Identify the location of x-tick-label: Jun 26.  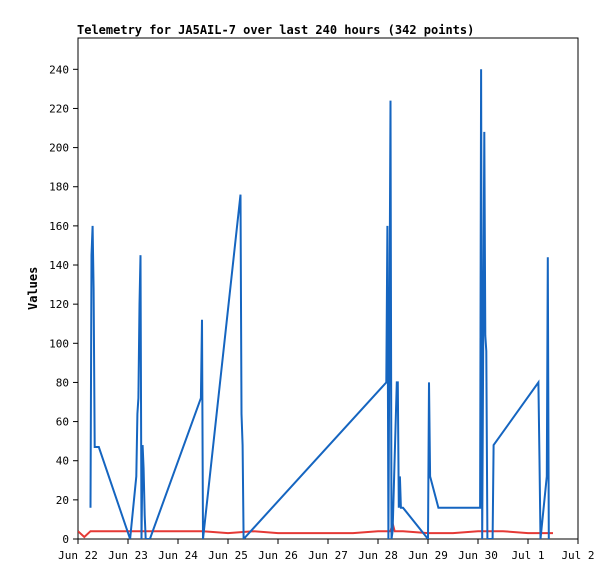
(278, 555).